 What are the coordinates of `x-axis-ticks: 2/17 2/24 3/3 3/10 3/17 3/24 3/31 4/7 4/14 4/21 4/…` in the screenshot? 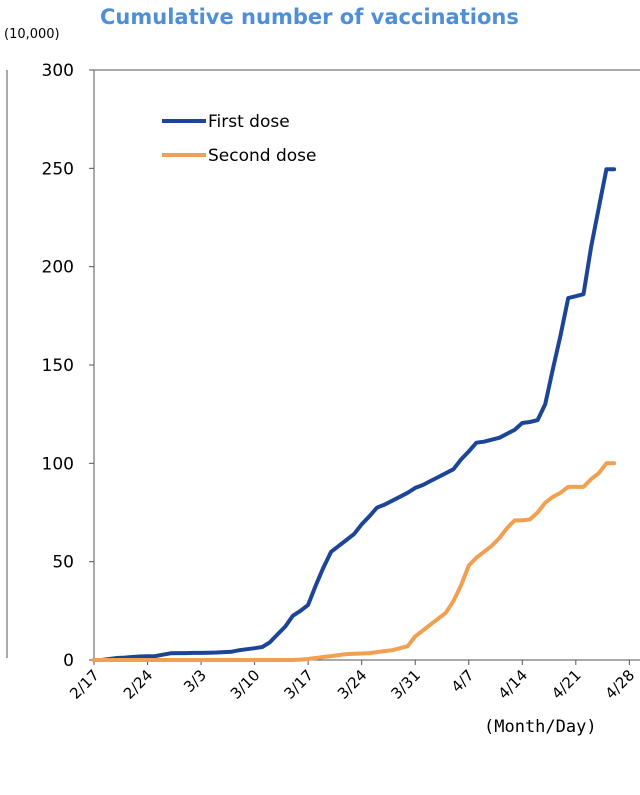 It's located at (352, 681).